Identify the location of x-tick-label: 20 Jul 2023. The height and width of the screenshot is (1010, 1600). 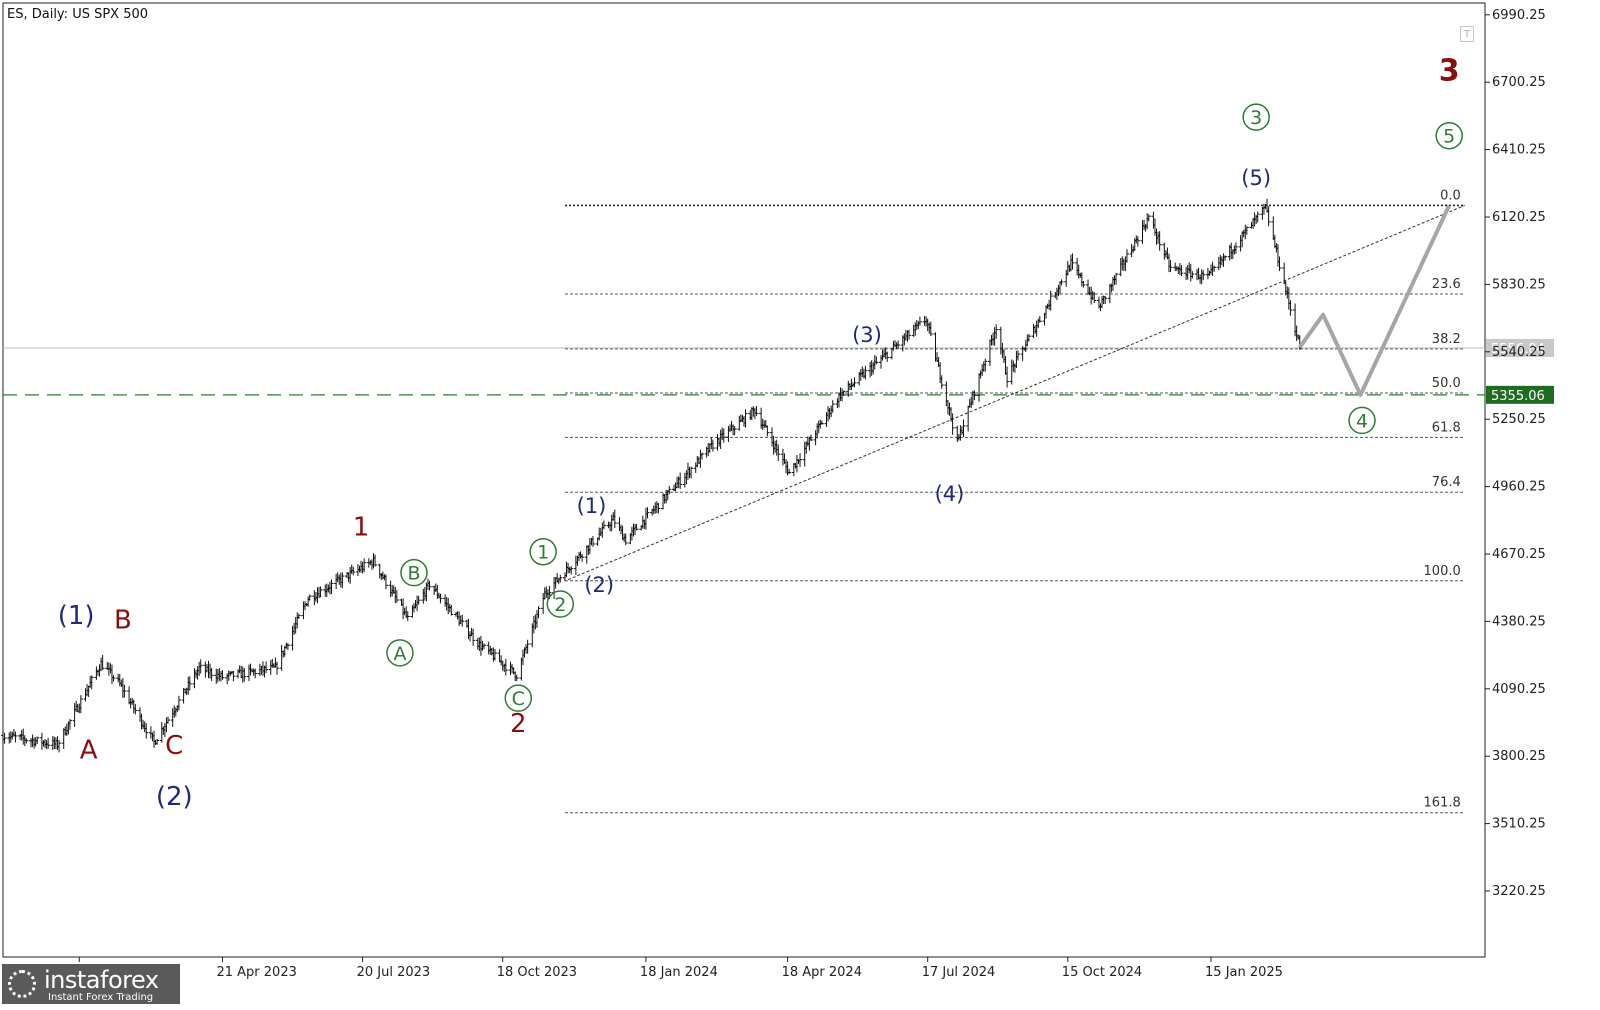
(394, 972).